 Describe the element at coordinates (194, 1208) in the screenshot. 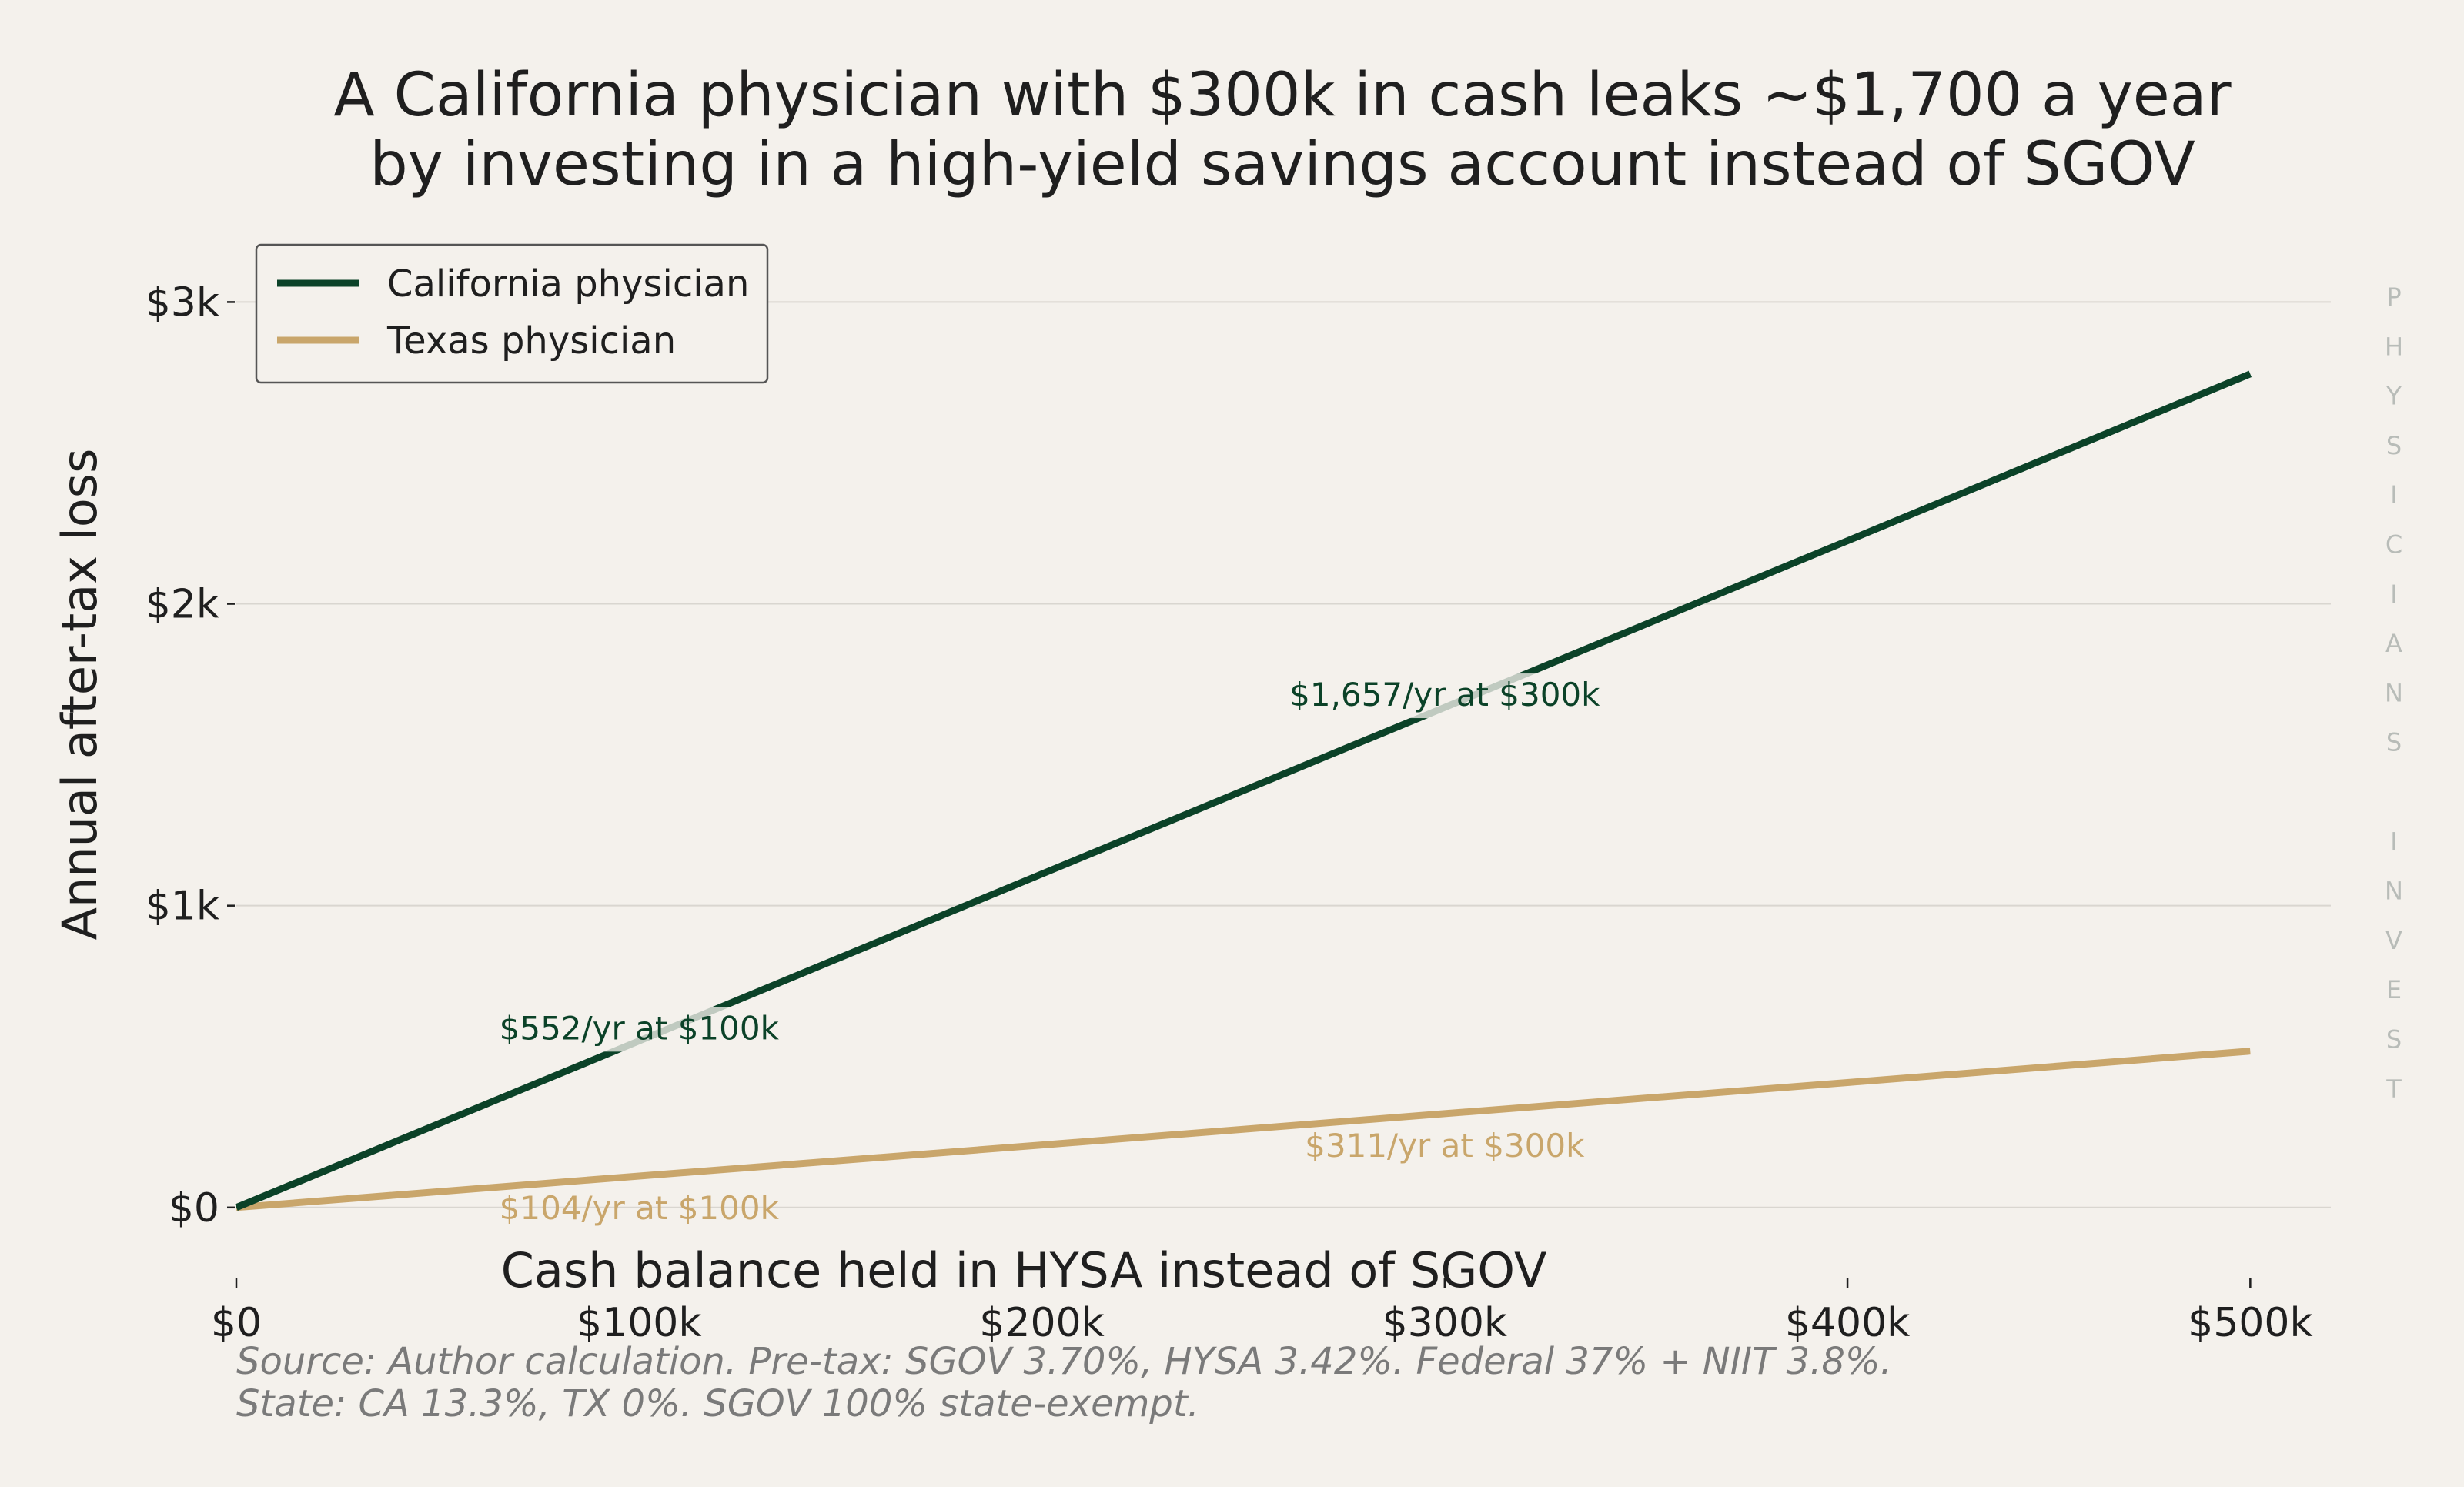

I see `y-tick-label-0: $0` at that location.